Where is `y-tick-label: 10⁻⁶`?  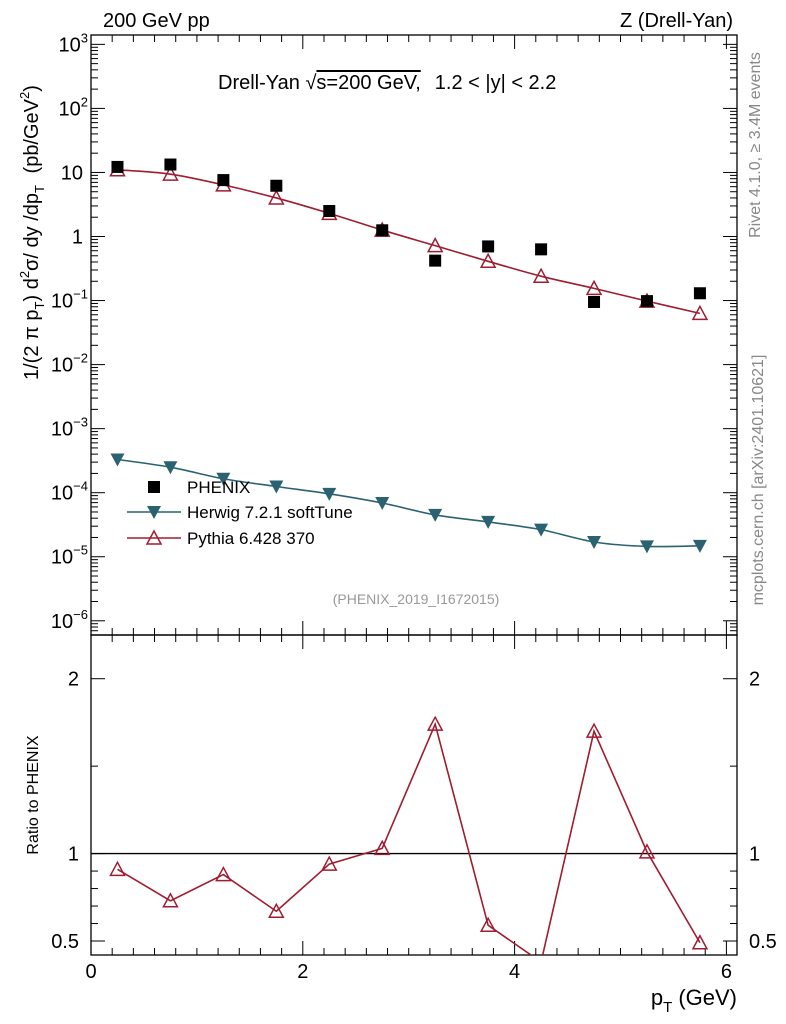
y-tick-label: 10⁻⁶ is located at coordinates (69, 620).